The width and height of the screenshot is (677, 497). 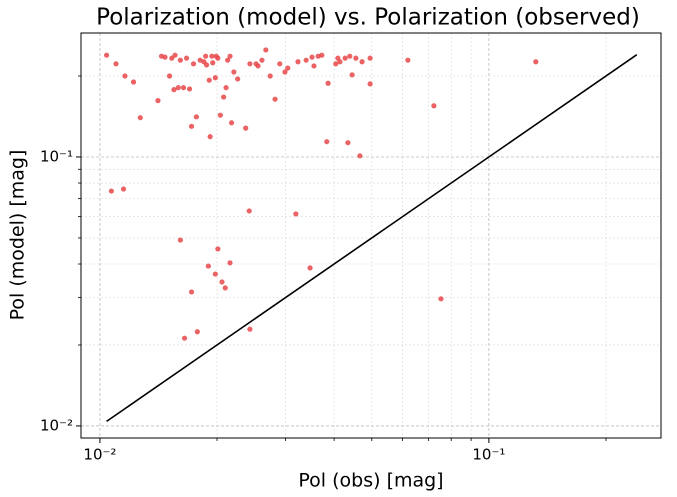 I want to click on x-axis-label: Pol (obs) [mag], so click(x=370, y=481).